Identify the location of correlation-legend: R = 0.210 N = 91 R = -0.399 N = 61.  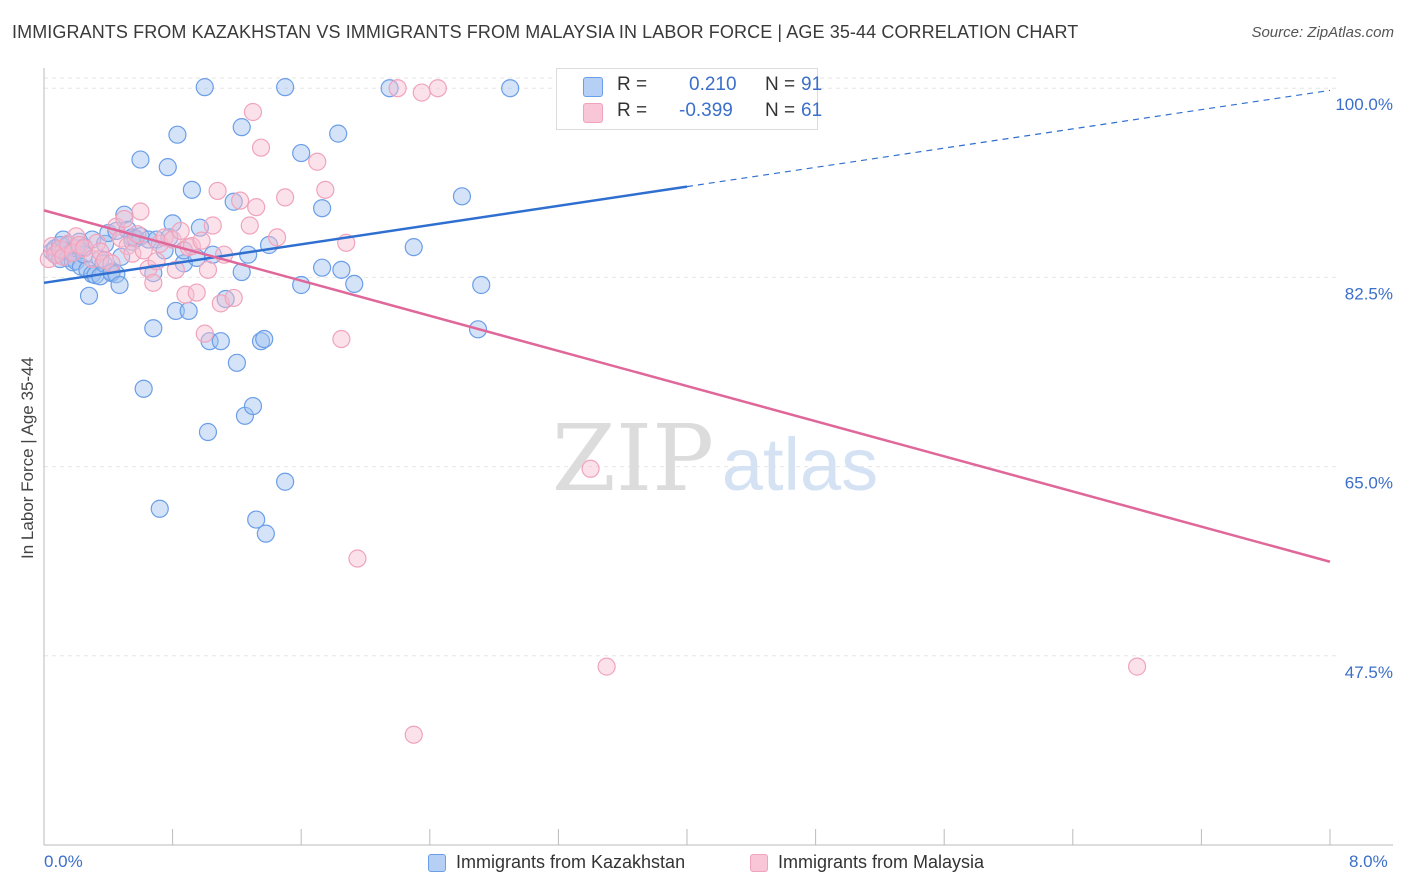
(689, 99).